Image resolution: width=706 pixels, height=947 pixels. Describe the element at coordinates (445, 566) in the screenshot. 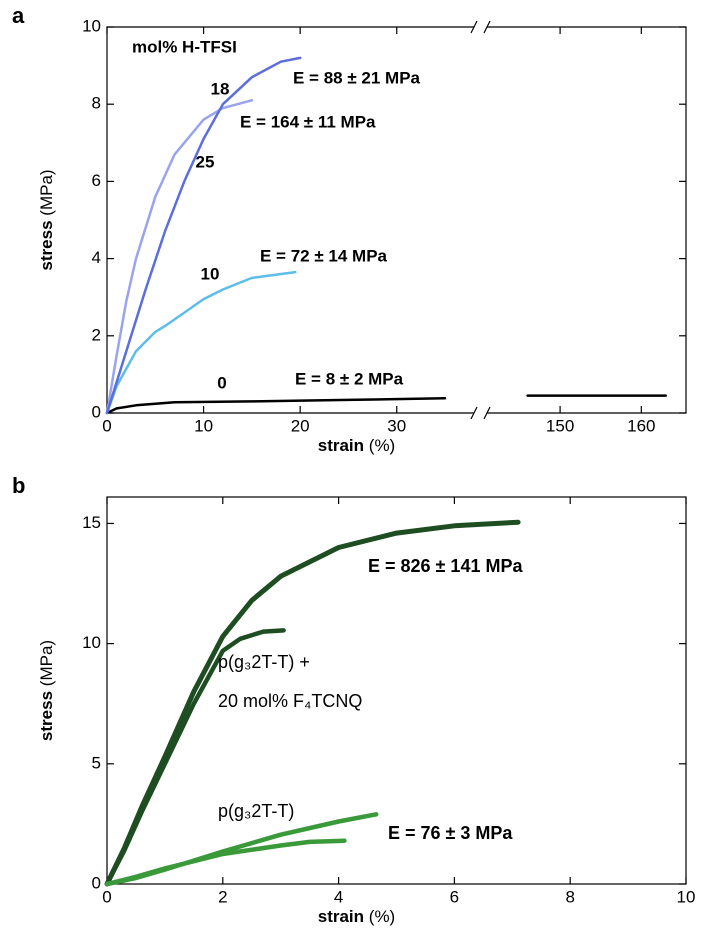

I see `annotation: E = 826 ± 141 MPa` at that location.